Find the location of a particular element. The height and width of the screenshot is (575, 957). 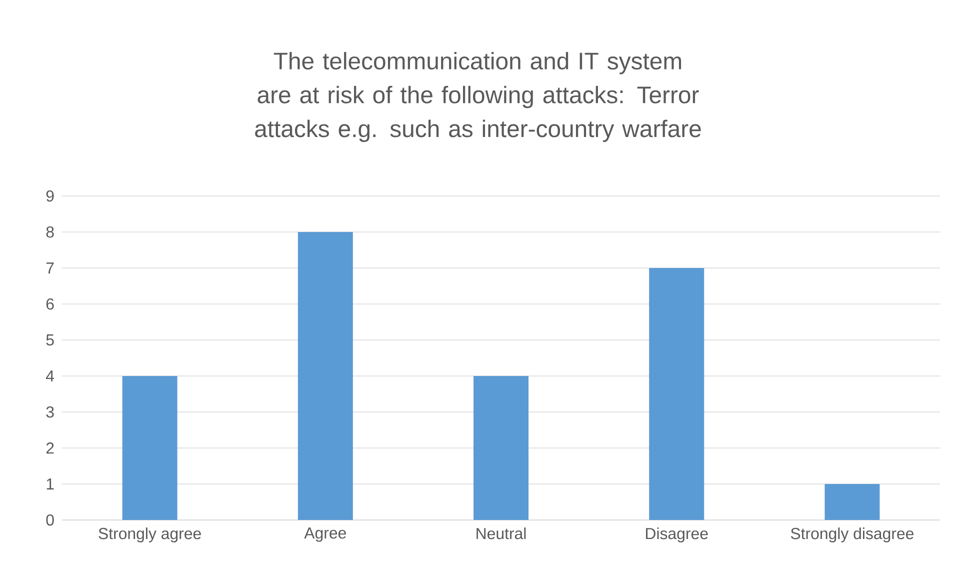

y-tick-label: 9 is located at coordinates (50, 196).